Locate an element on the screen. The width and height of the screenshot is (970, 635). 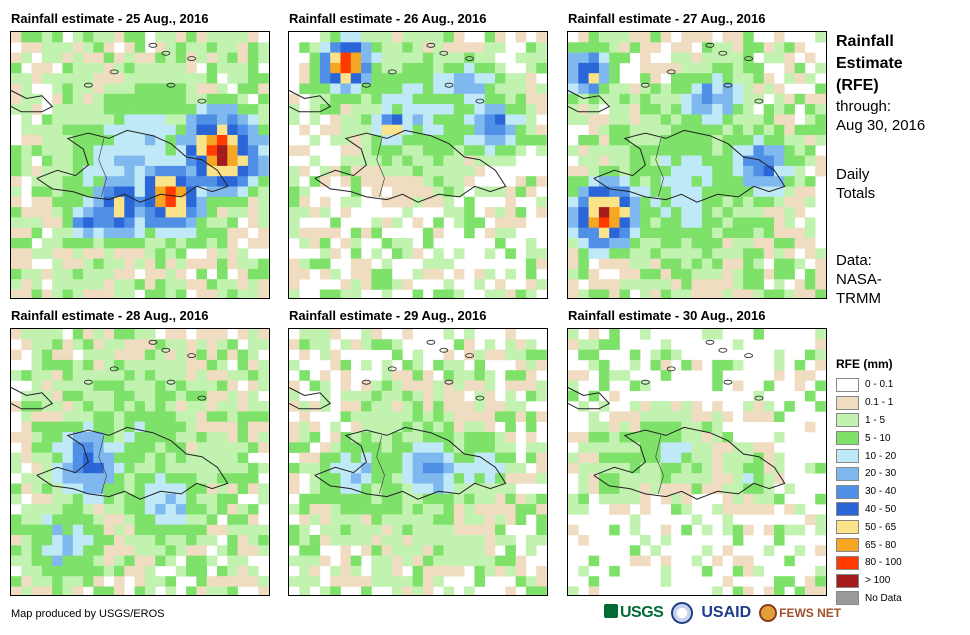
legend-label: 10 - 20 is located at coordinates (881, 456).